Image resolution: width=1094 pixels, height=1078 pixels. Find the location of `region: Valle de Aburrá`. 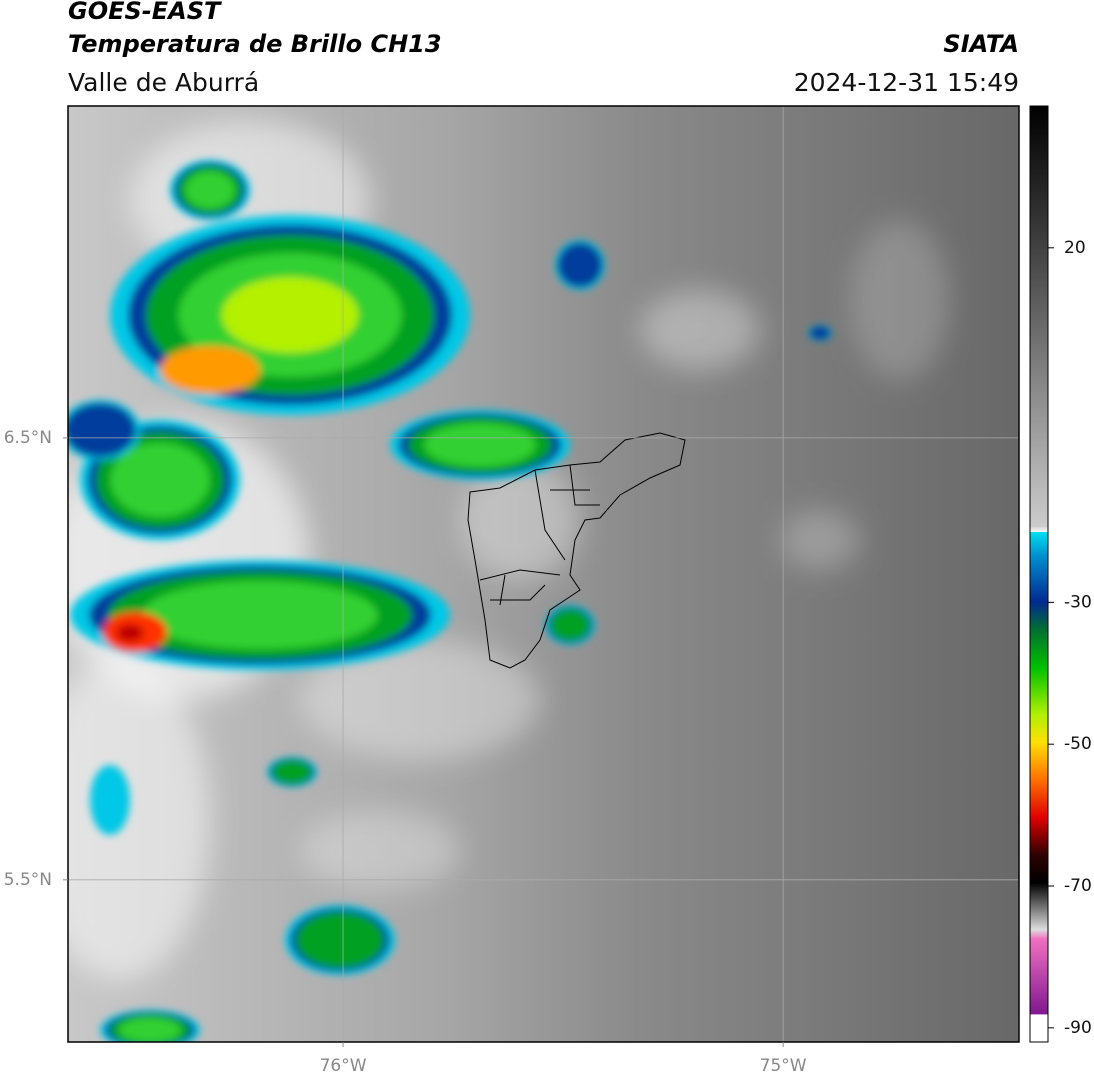

region: Valle de Aburrá is located at coordinates (163, 82).